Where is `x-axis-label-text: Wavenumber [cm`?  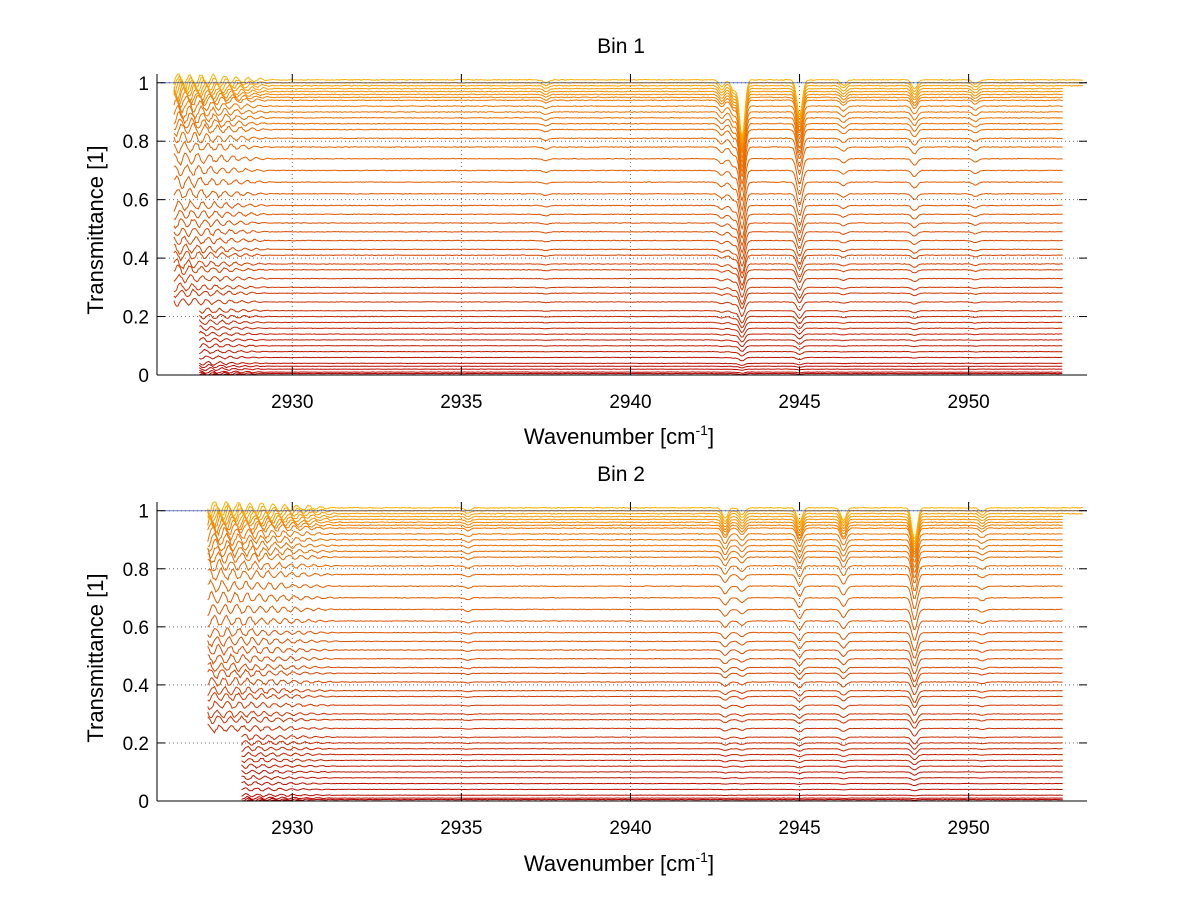
x-axis-label-text: Wavenumber [cm is located at coordinates (610, 863).